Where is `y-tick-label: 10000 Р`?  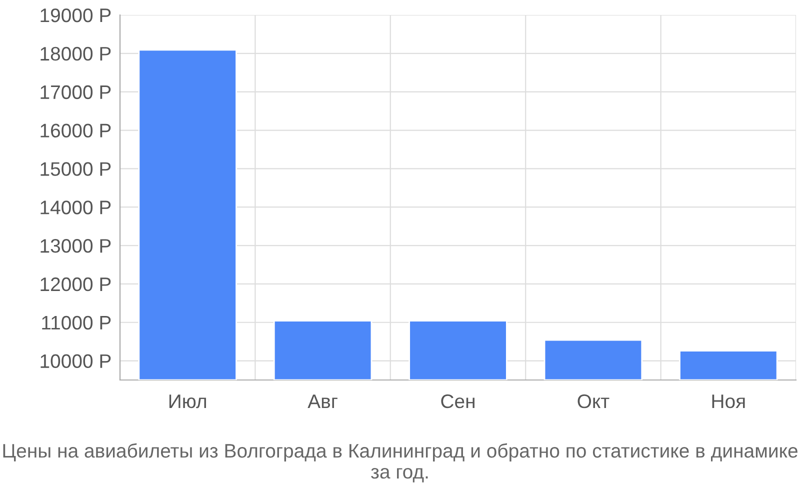
y-tick-label: 10000 Р is located at coordinates (75, 361).